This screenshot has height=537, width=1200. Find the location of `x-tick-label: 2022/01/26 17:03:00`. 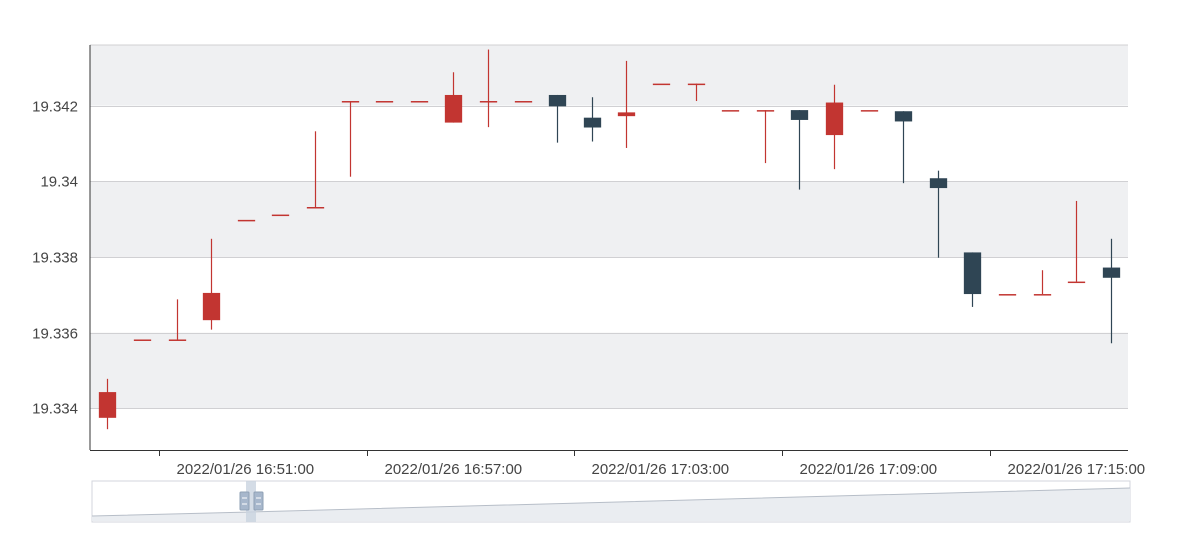

x-tick-label: 2022/01/26 17:03:00 is located at coordinates (661, 469).